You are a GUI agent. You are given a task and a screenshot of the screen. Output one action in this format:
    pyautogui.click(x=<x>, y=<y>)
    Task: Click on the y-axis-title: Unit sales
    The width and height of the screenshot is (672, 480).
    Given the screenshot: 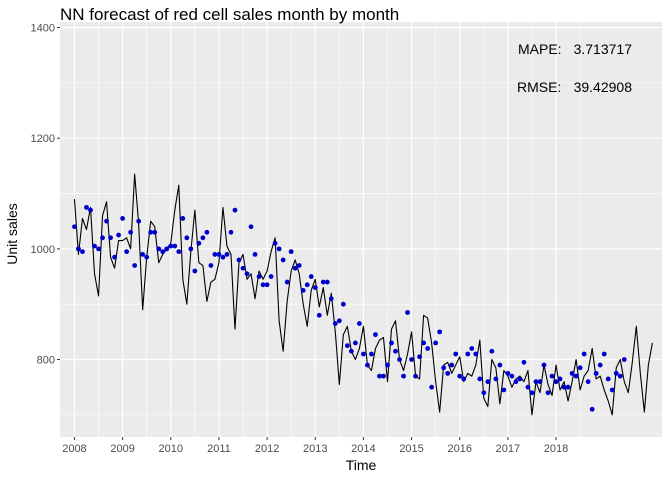 What is the action you would take?
    pyautogui.click(x=12, y=233)
    